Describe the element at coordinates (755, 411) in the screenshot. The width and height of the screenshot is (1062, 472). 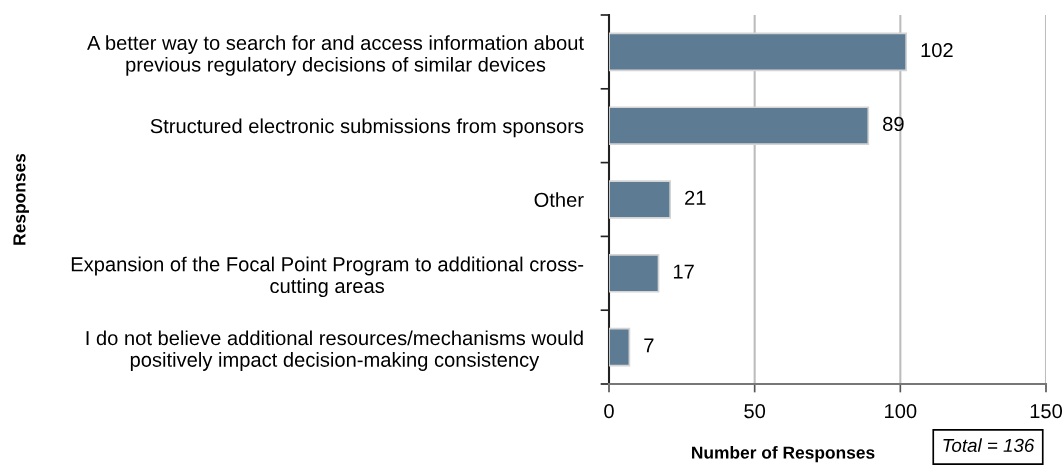
I see `x-tick-label: 50` at that location.